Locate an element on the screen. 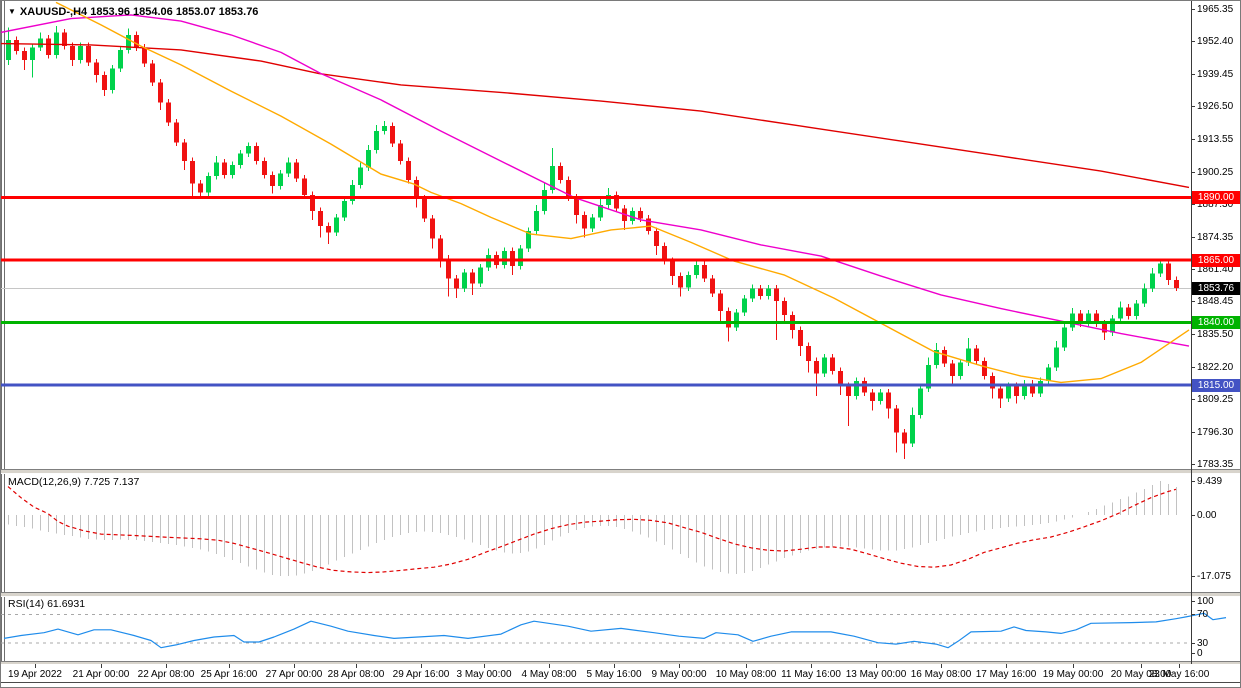 The width and height of the screenshot is (1241, 688). rsi-tick-label: 100 is located at coordinates (1205, 601).